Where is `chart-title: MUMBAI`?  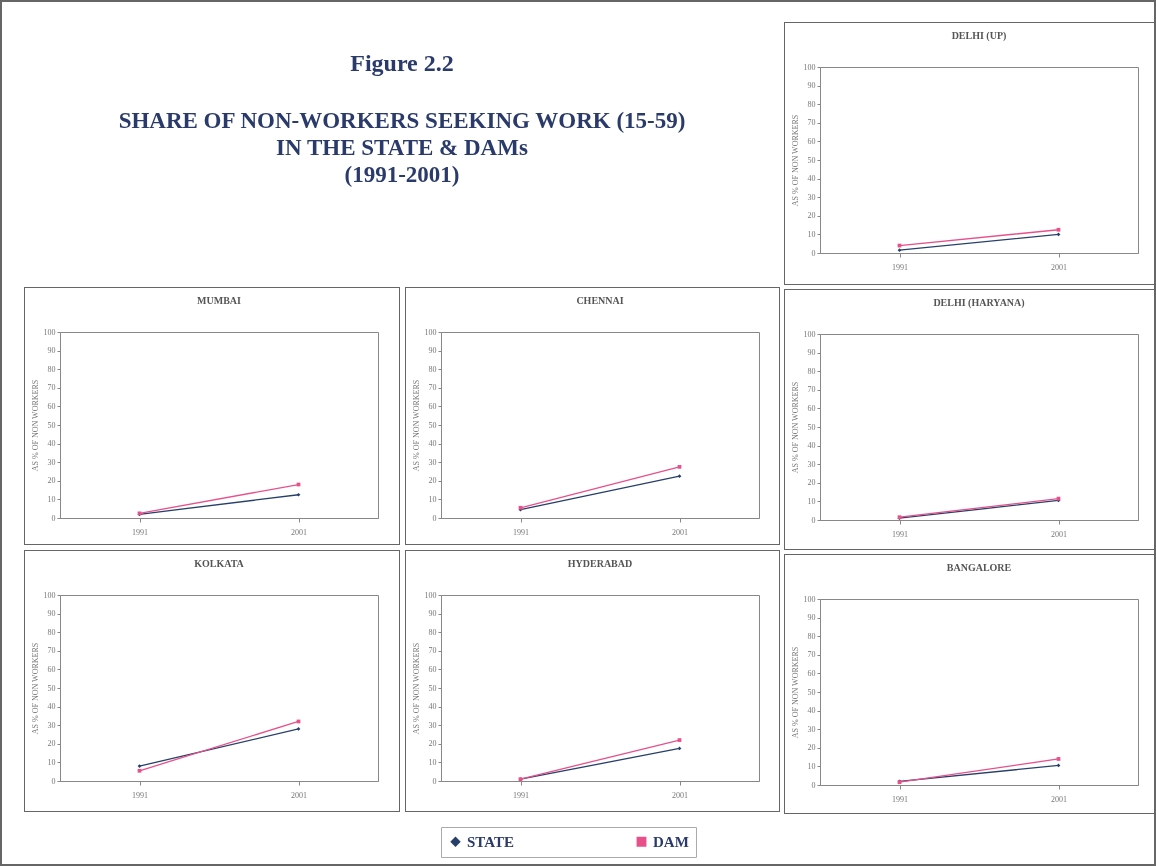 chart-title: MUMBAI is located at coordinates (219, 300).